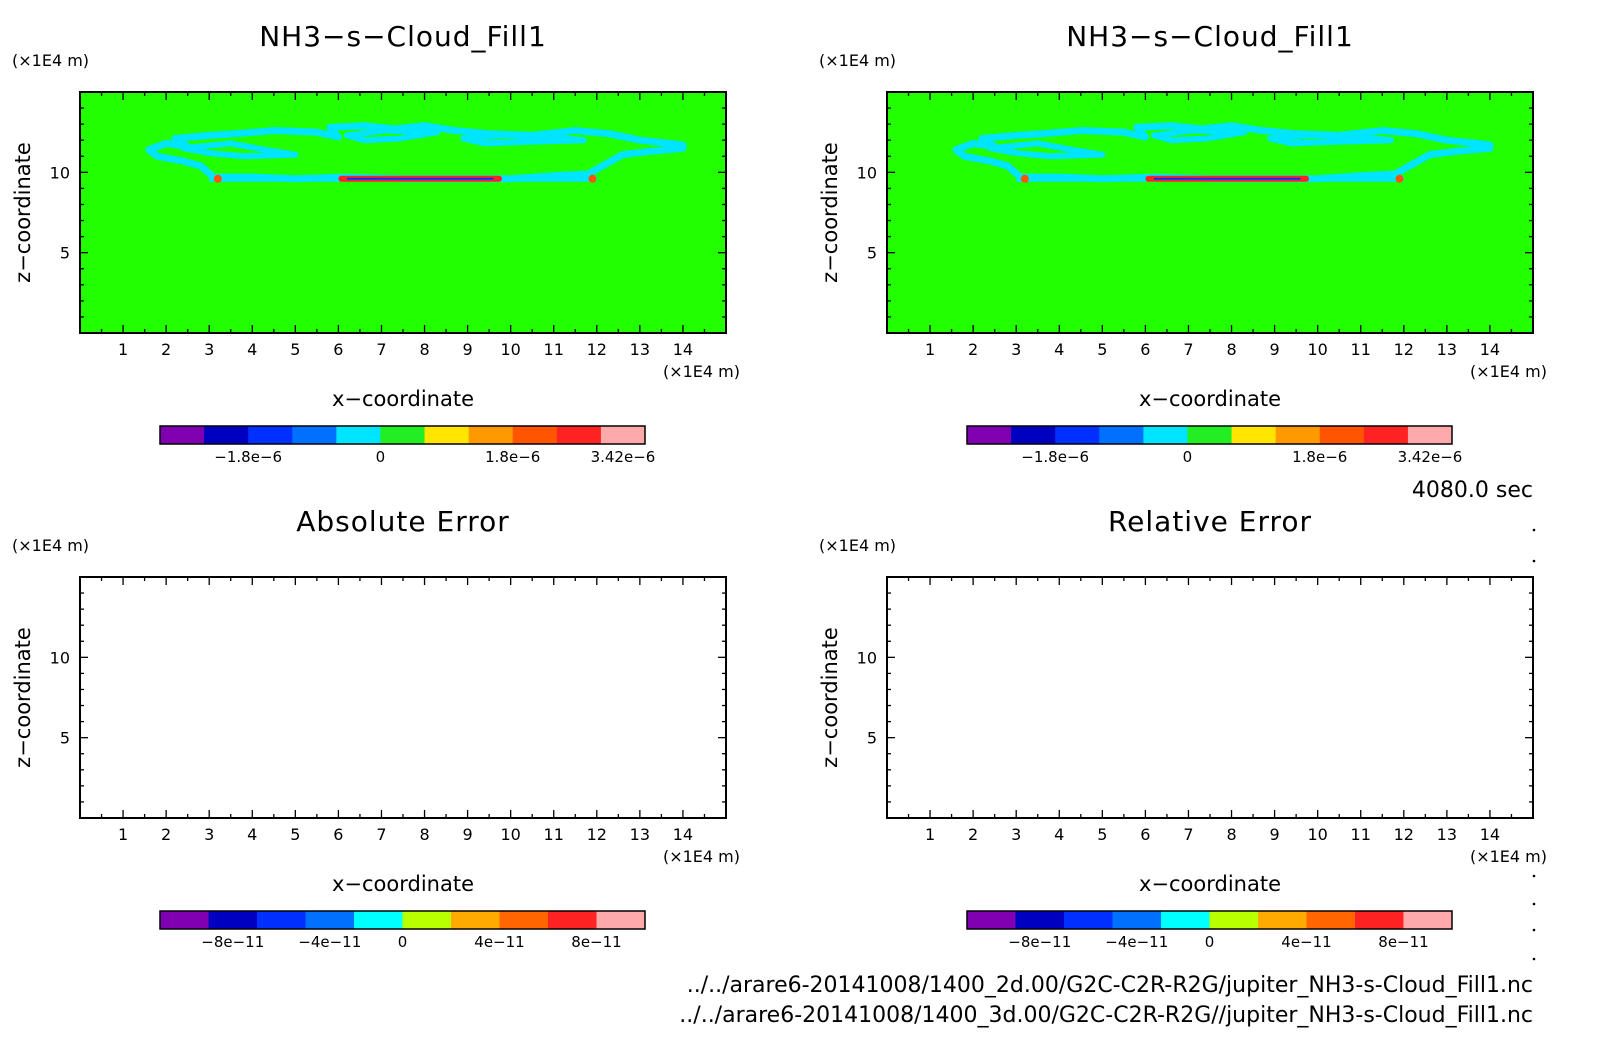 This screenshot has height=1058, width=1604. What do you see at coordinates (329, 942) in the screenshot?
I see `colorbar-label: −4e−11` at bounding box center [329, 942].